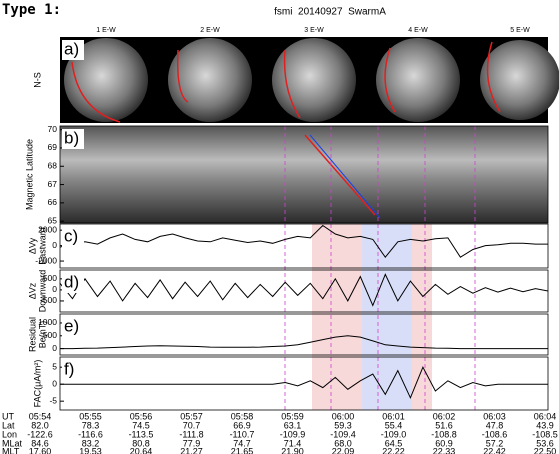 This screenshot has height=454, width=559. Describe the element at coordinates (444, 425) in the screenshot. I see `cell: 51.6` at that location.